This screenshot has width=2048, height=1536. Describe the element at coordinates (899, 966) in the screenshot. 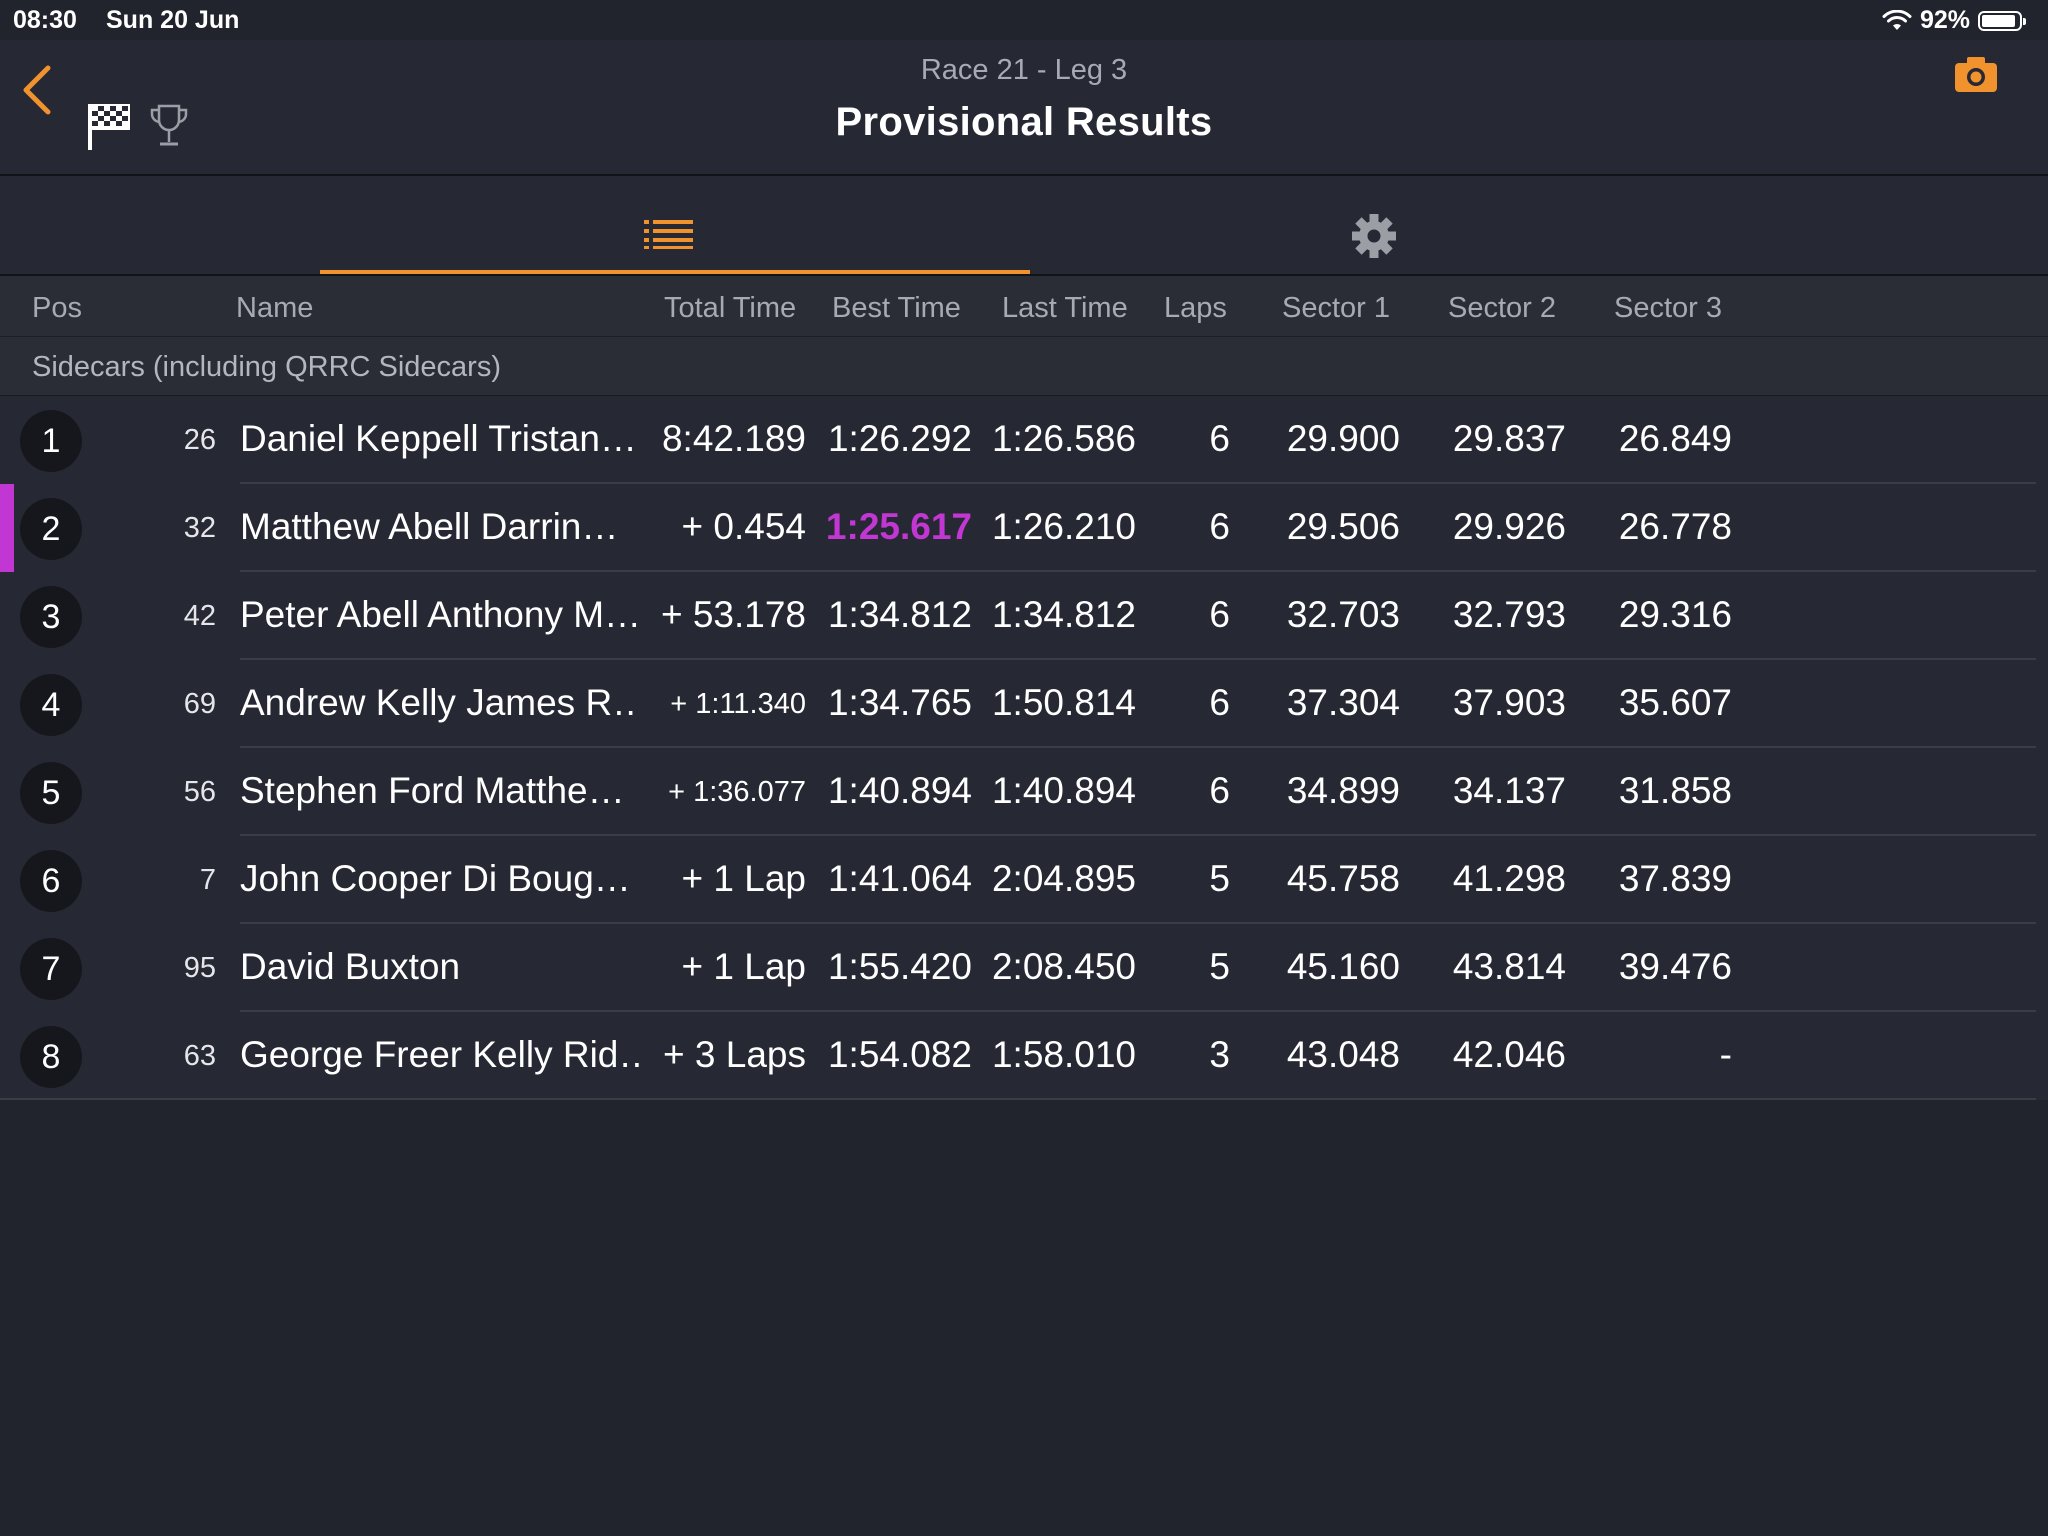

I see `best-time: 1:55.420` at that location.